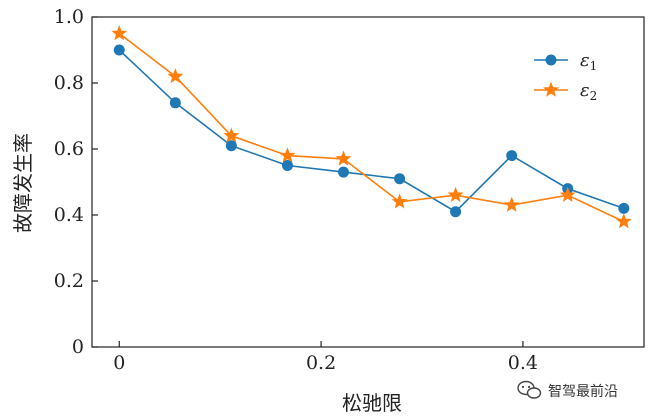 The height and width of the screenshot is (419, 655). I want to click on x-tick-label: 0.4, so click(523, 363).